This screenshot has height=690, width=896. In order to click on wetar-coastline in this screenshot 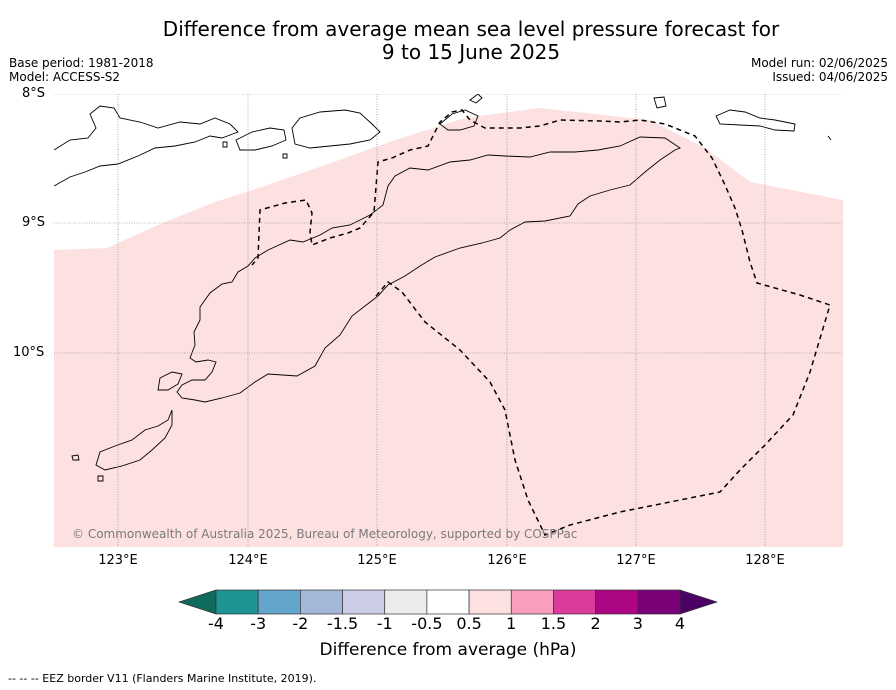, I will do `click(336, 129)`.